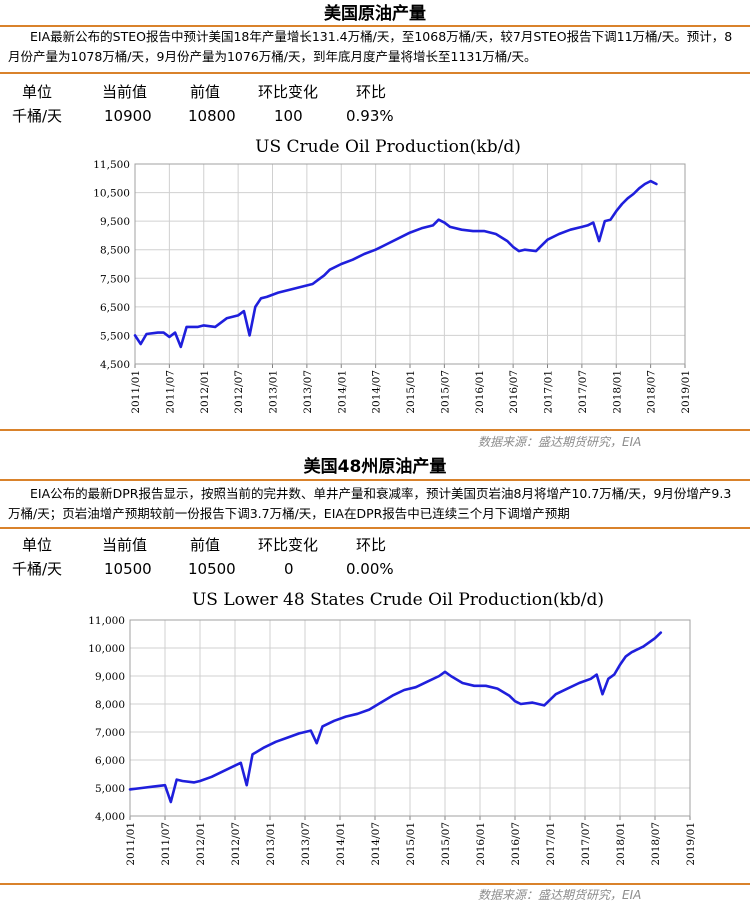 This screenshot has width=750, height=906. I want to click on y-tick-label: 4,500, so click(115, 365).